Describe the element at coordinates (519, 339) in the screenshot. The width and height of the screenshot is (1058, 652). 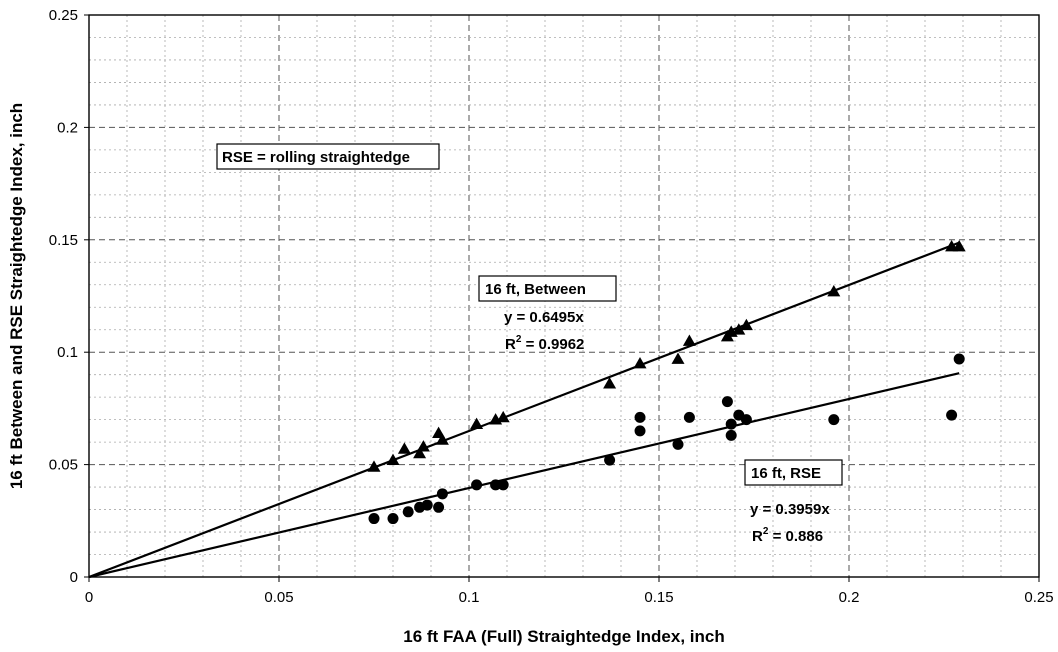
I see `between-r2-superscript: 2` at that location.